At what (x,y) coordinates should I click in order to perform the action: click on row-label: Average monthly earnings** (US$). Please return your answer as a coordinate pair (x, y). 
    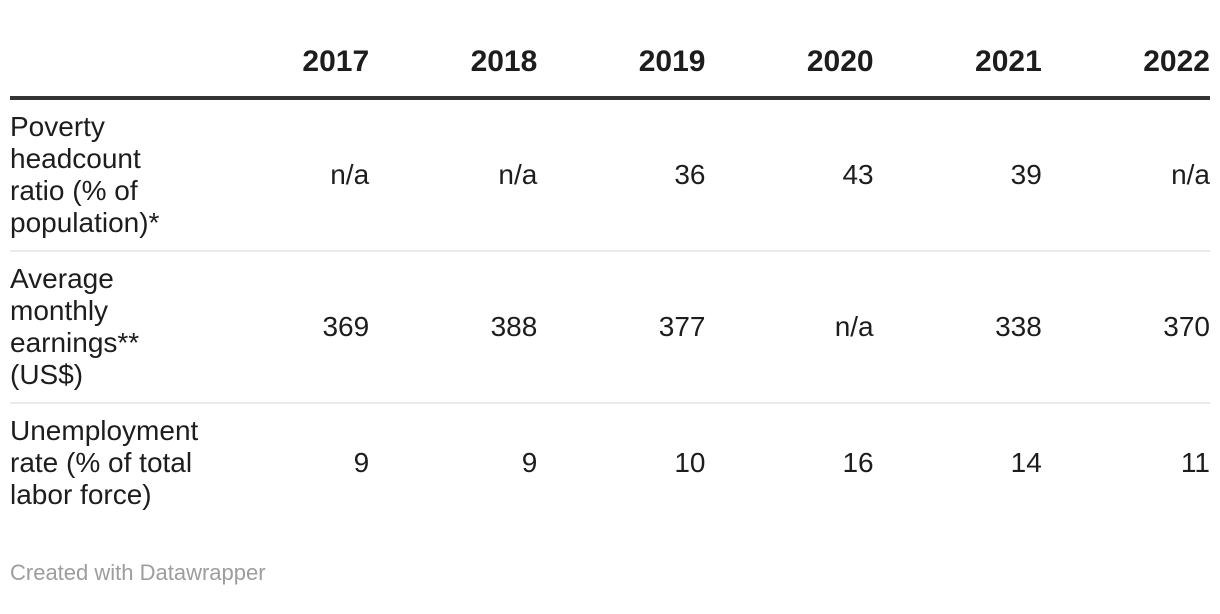
    Looking at the image, I should click on (75, 326).